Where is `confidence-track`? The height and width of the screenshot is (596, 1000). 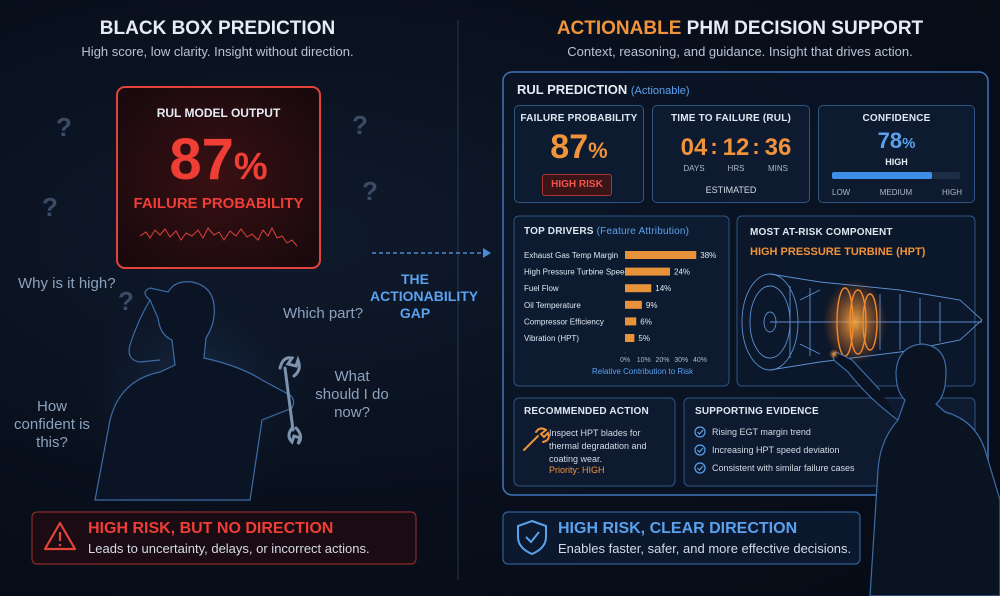
confidence-track is located at coordinates (896, 175).